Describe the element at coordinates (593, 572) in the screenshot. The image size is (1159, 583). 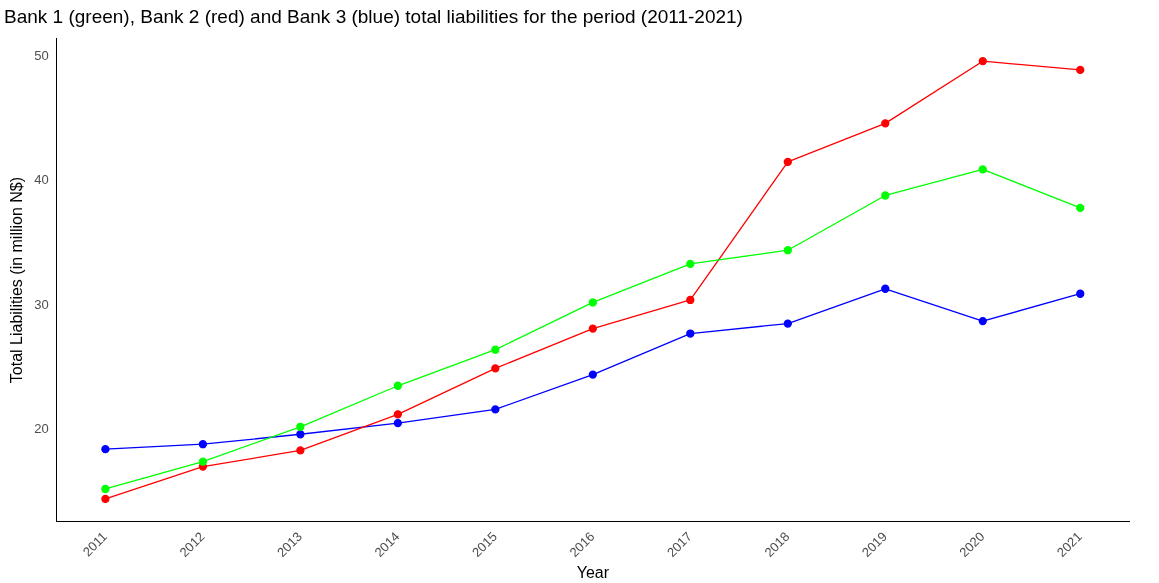
I see `x-axis-title: Year` at that location.